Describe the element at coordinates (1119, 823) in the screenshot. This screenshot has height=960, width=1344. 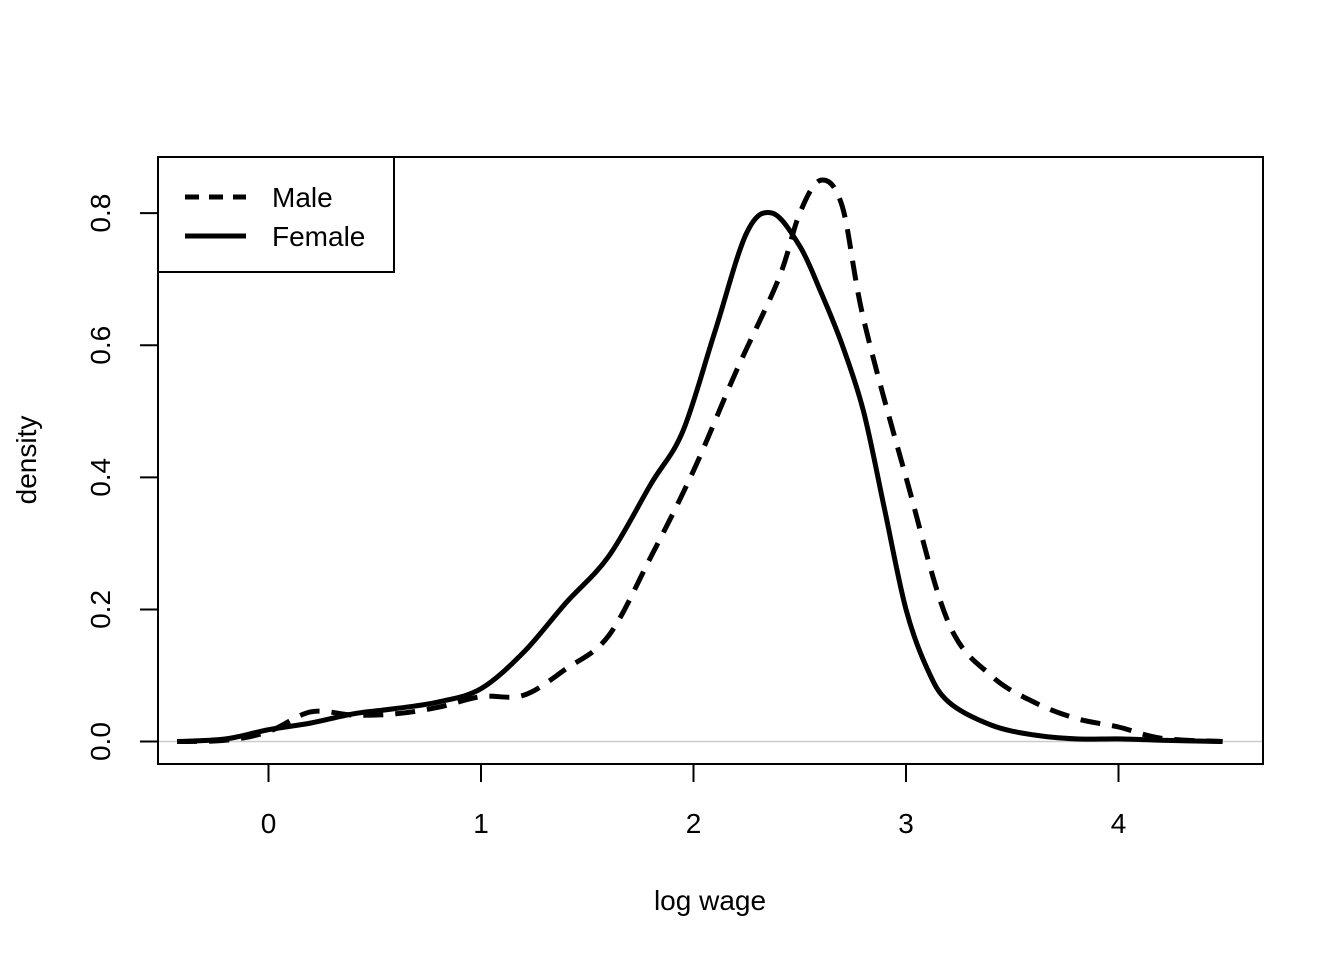
I see `x-tick-label: 4` at that location.